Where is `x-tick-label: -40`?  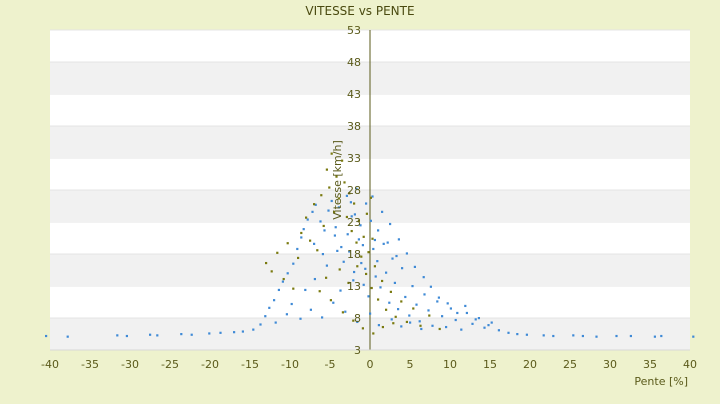 x-tick-label: -40 is located at coordinates (50, 364).